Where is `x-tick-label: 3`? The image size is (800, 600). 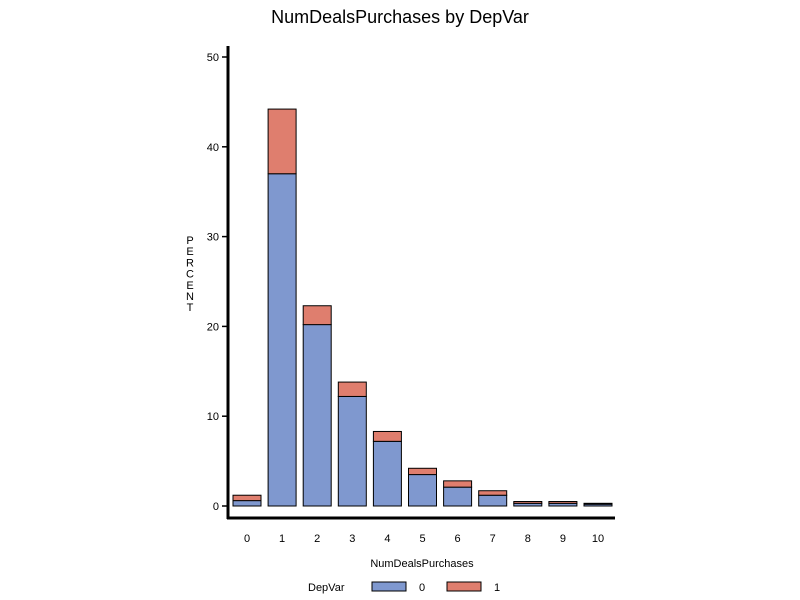 x-tick-label: 3 is located at coordinates (352, 539).